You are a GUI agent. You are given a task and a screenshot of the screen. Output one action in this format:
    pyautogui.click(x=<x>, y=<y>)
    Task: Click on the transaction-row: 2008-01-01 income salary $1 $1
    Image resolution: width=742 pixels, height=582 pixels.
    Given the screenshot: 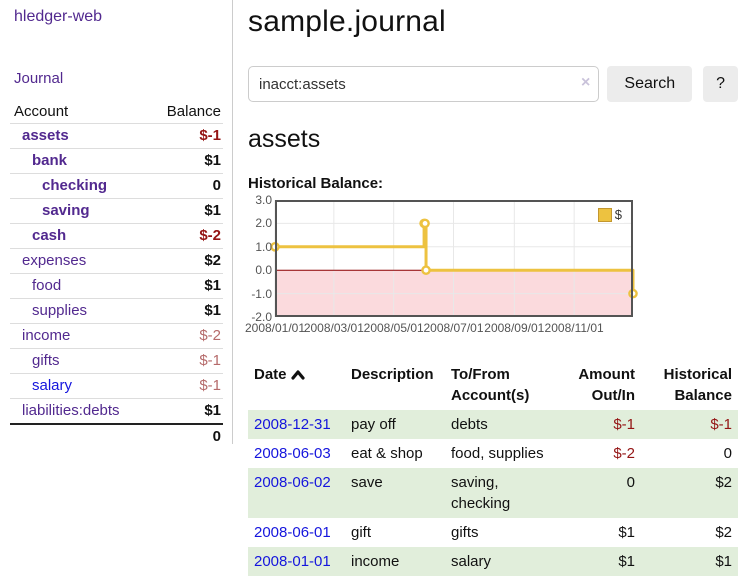 What is the action you would take?
    pyautogui.click(x=493, y=561)
    